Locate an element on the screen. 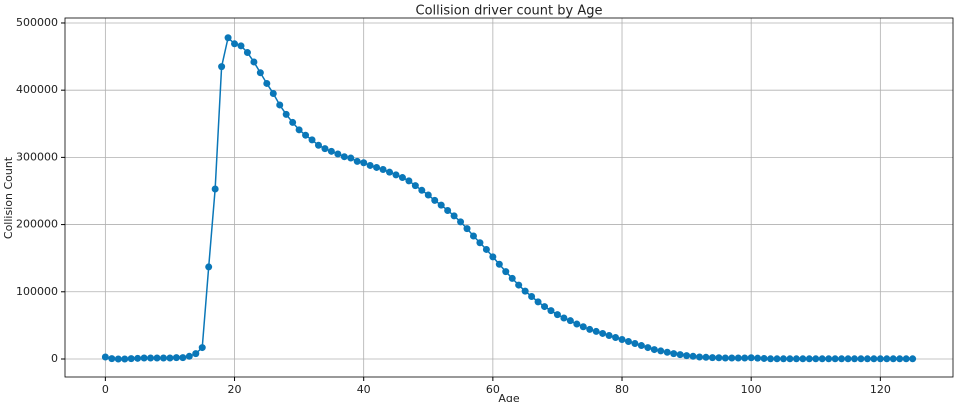  x-tick-label: 20 is located at coordinates (235, 389).